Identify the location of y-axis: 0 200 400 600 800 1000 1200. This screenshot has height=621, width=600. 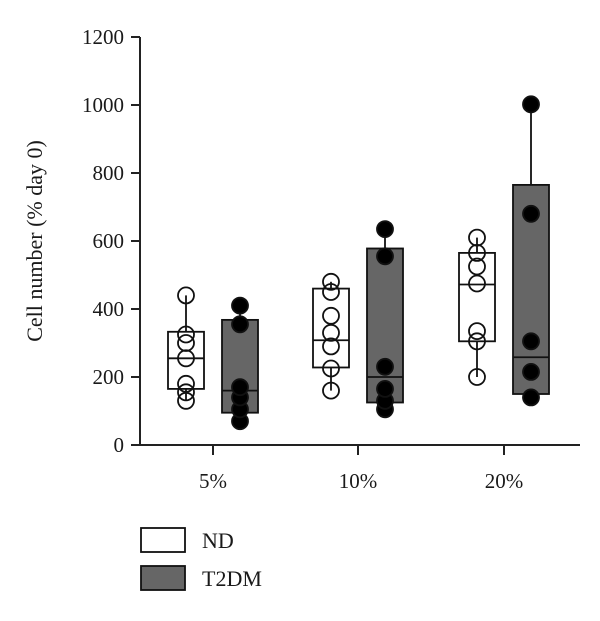
(111, 241).